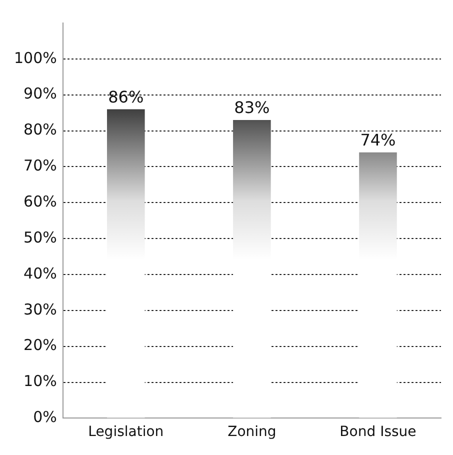 This screenshot has height=455, width=453. I want to click on y-tick-label: 40%, so click(40, 273).